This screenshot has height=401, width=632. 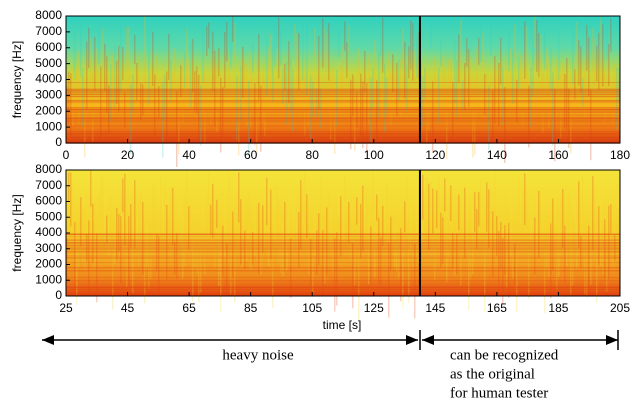 I want to click on annotation: as the original, so click(x=492, y=374).